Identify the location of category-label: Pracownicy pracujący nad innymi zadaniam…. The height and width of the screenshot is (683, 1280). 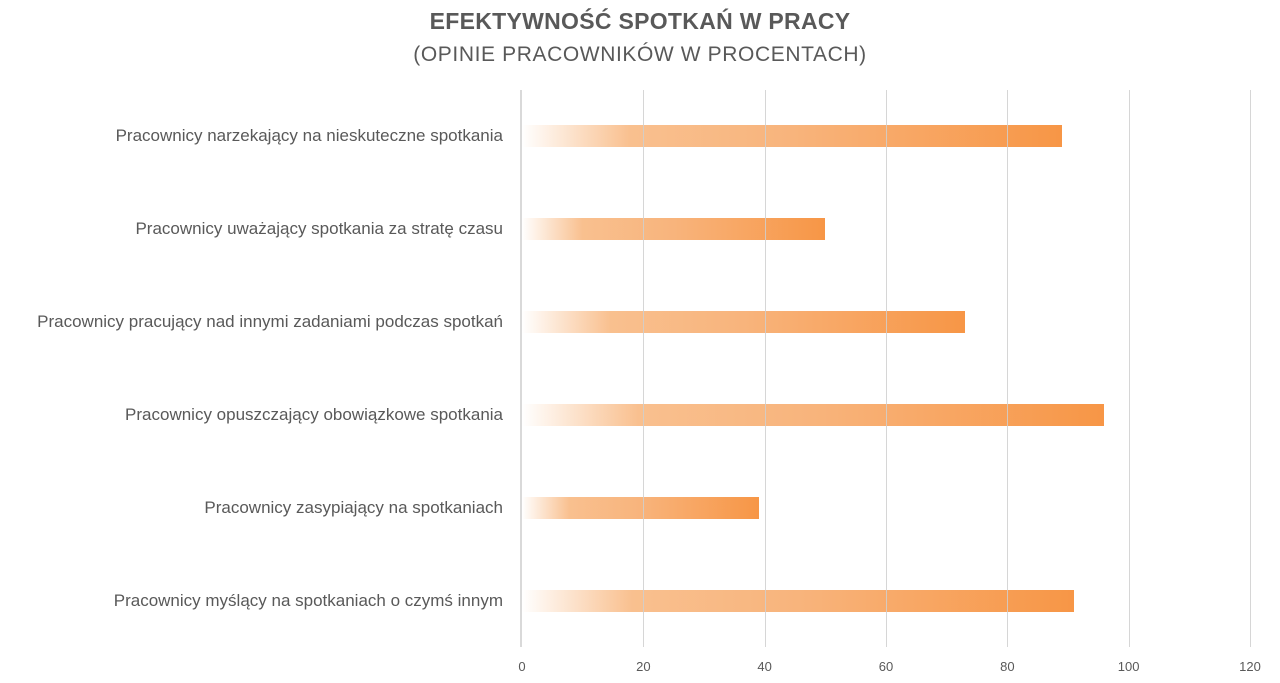
(270, 321).